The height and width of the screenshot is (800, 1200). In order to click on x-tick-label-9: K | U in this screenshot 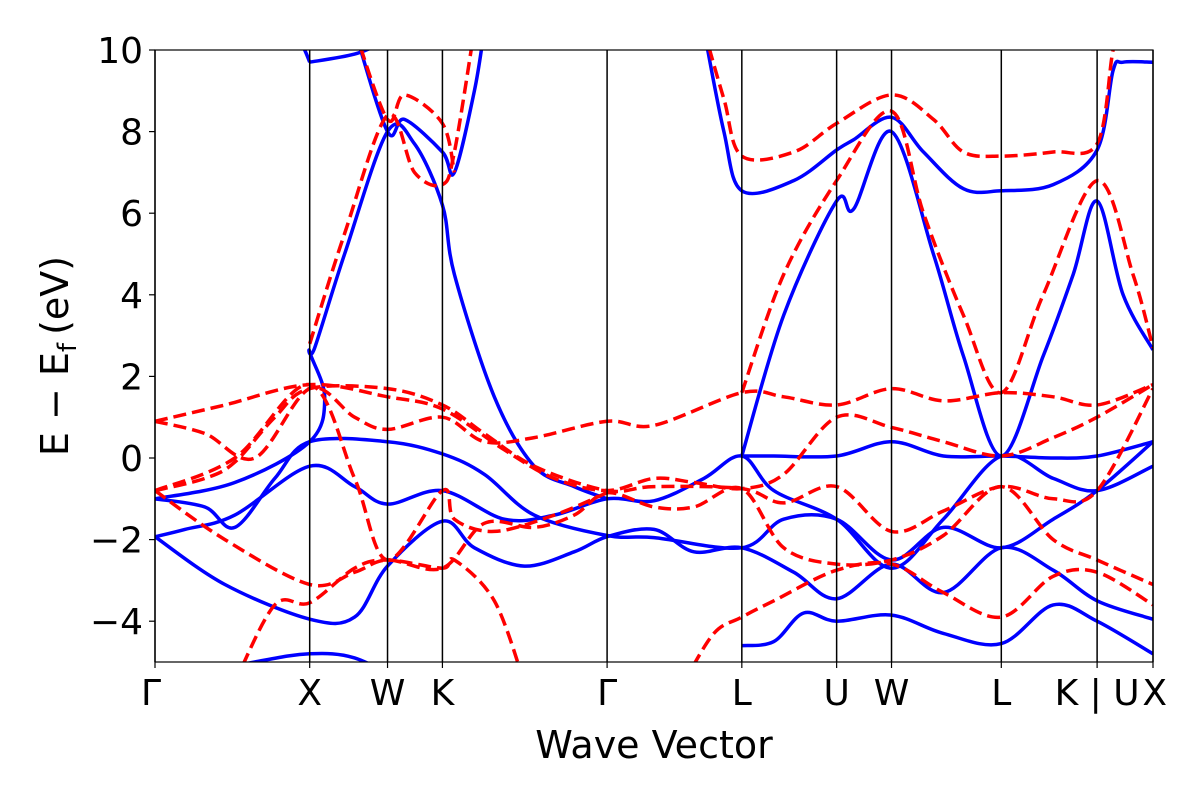, I will do `click(1097, 693)`.